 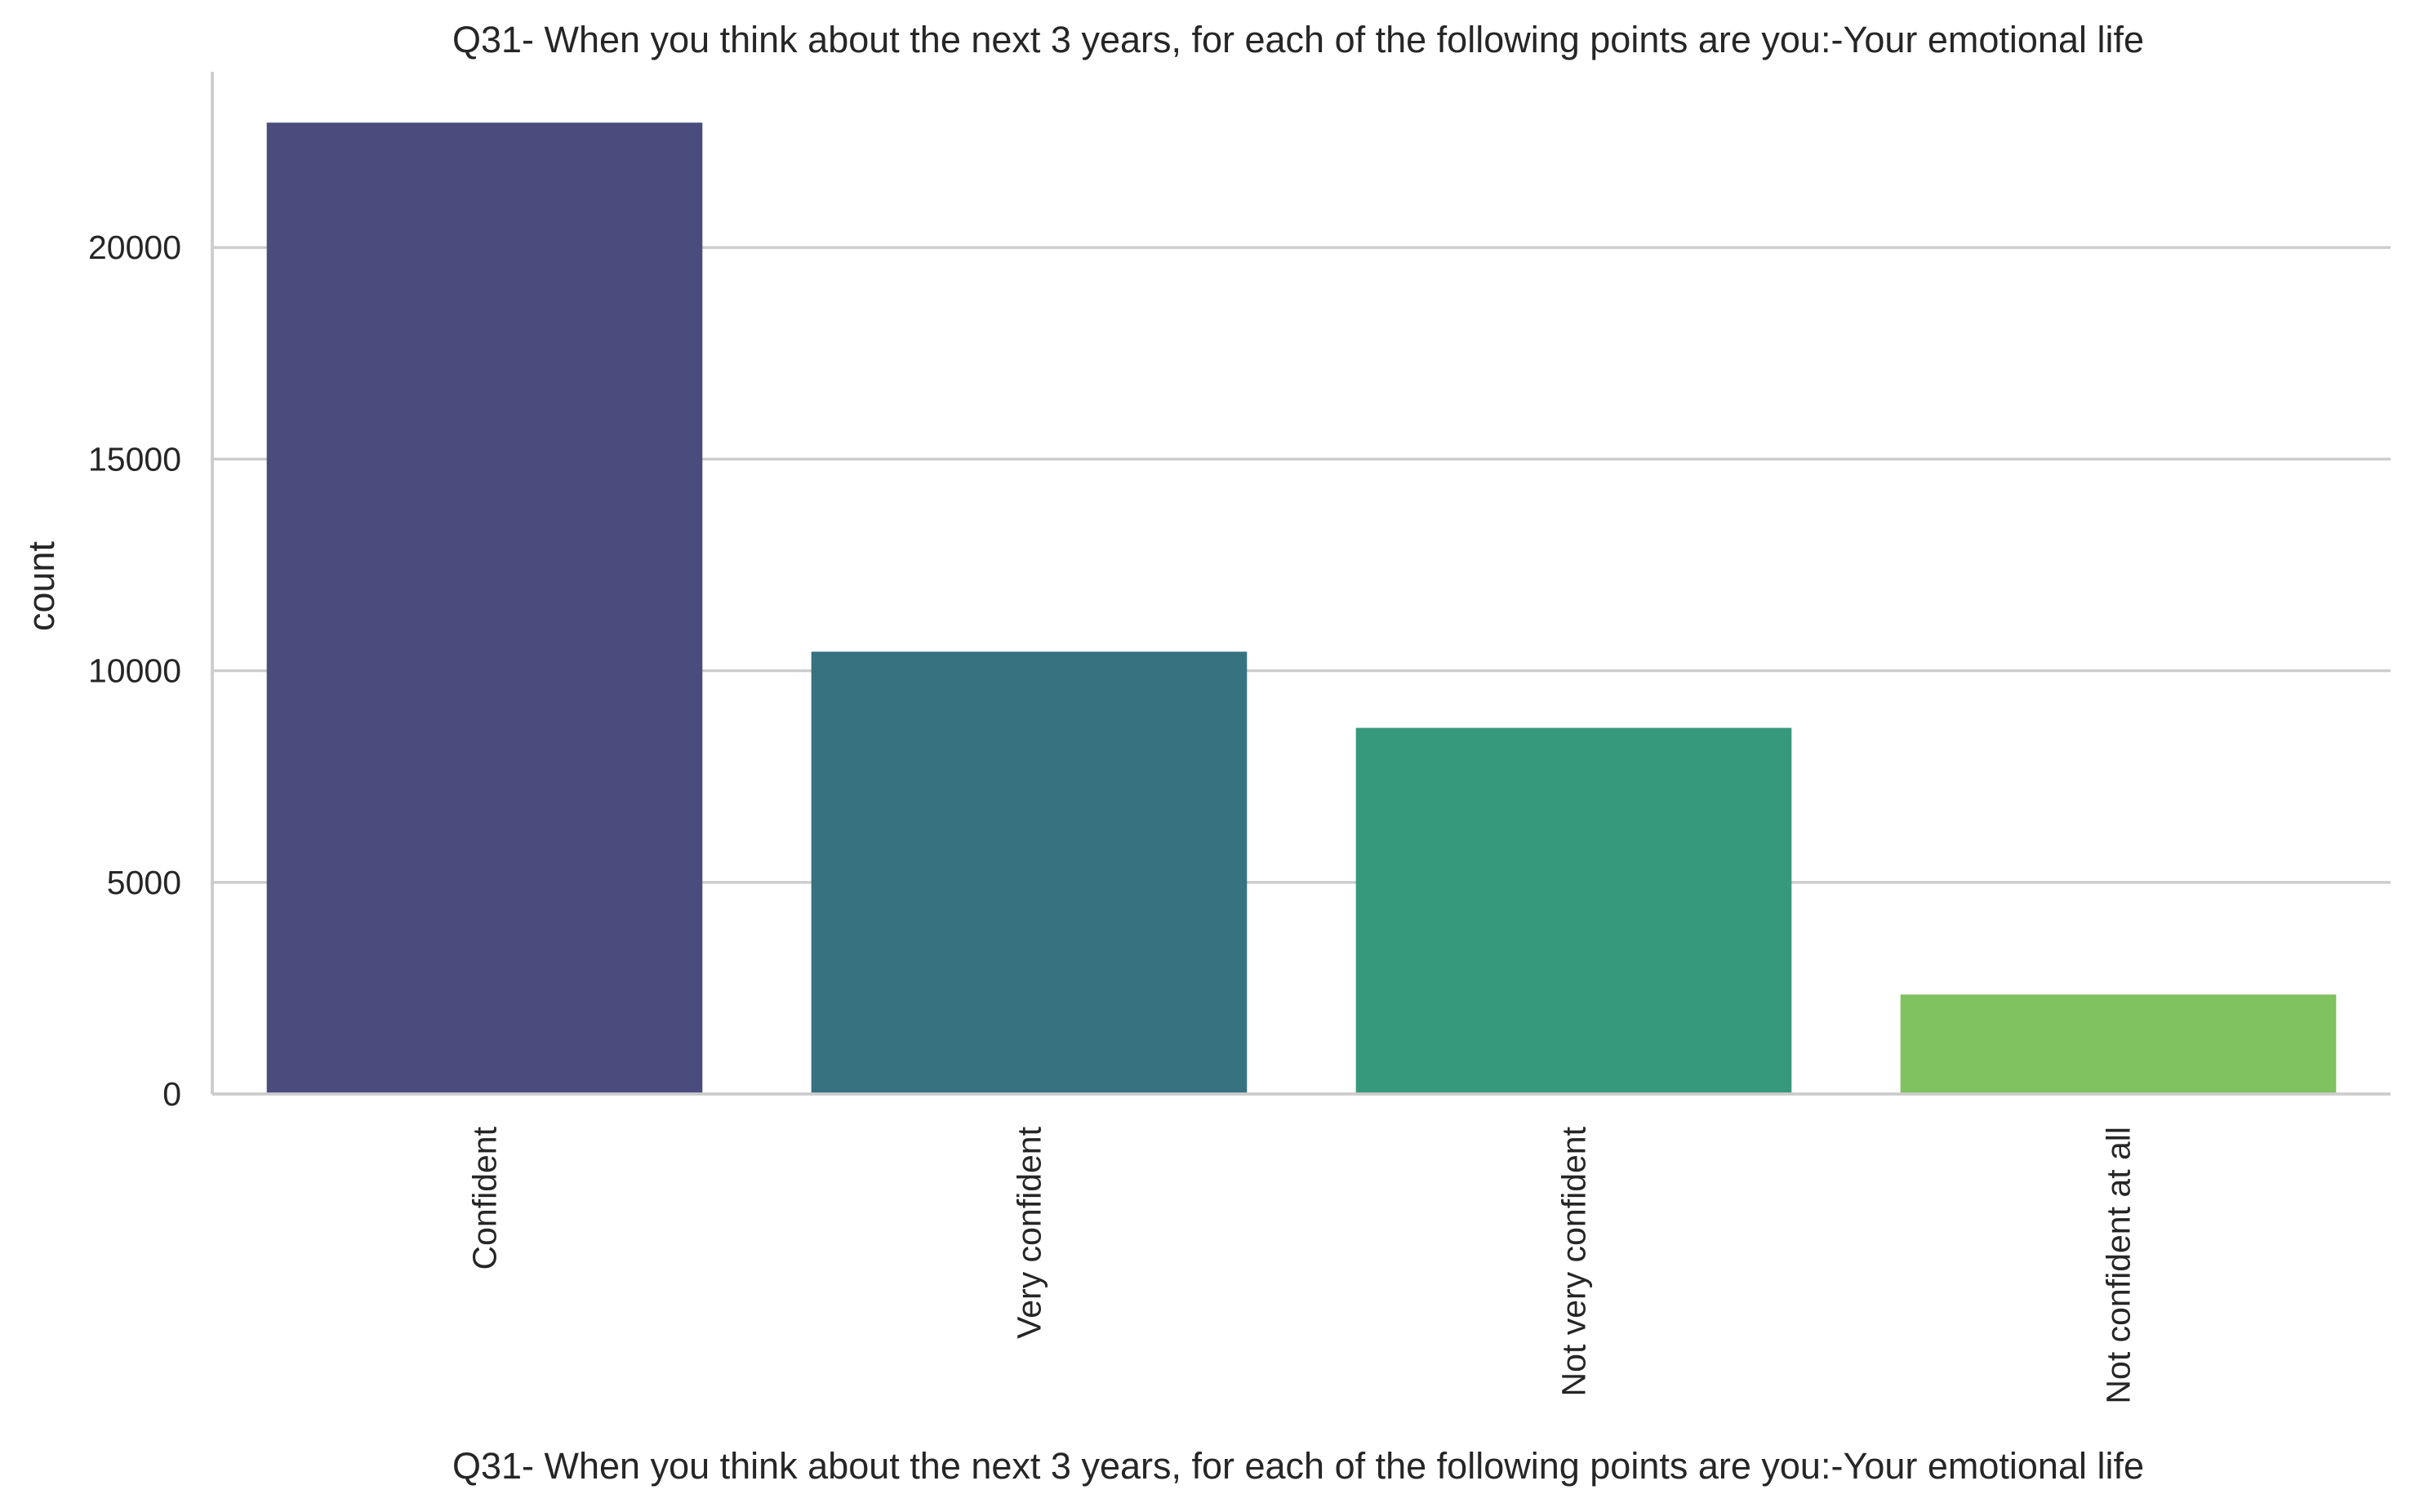 What do you see at coordinates (134, 459) in the screenshot?
I see `y-tick-label: 15000` at bounding box center [134, 459].